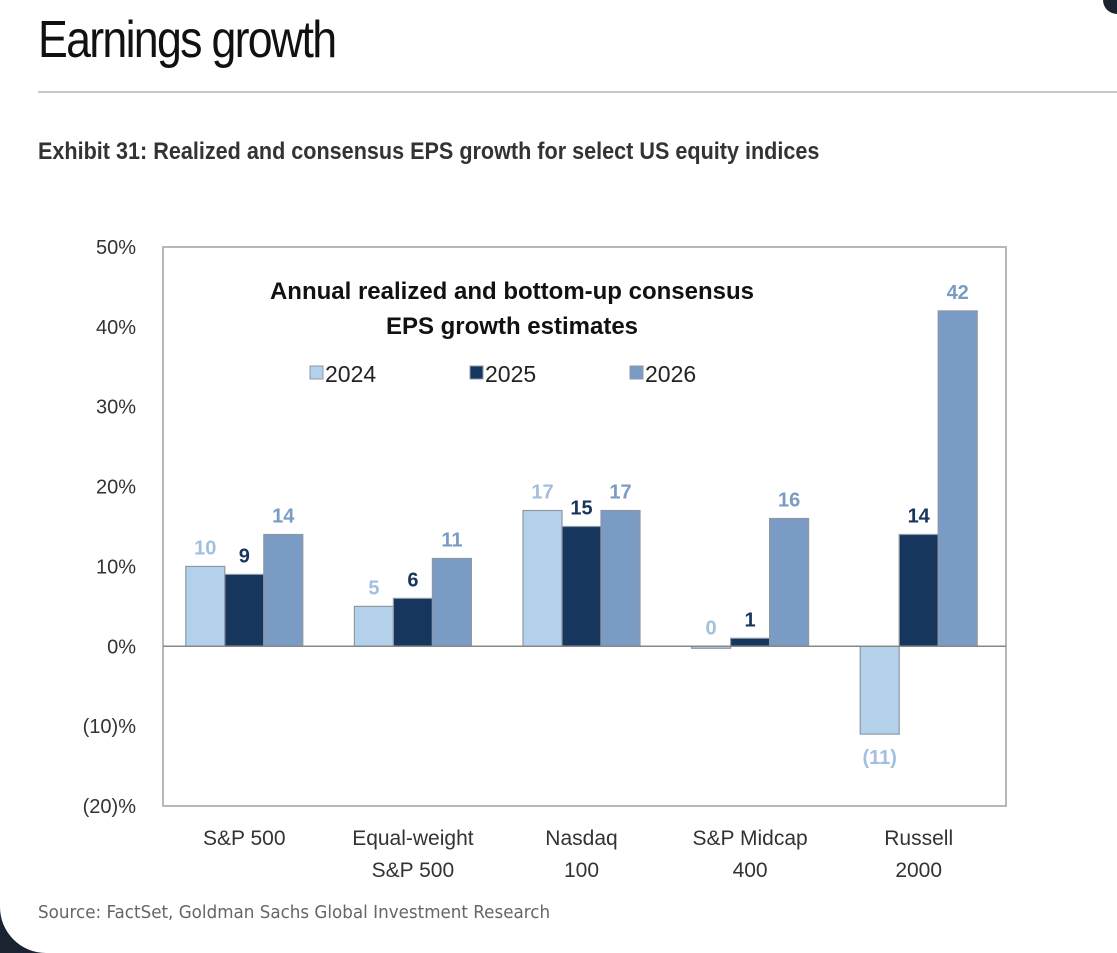 The image size is (1117, 953). I want to click on y-tick-label: (20)%, so click(110, 807).